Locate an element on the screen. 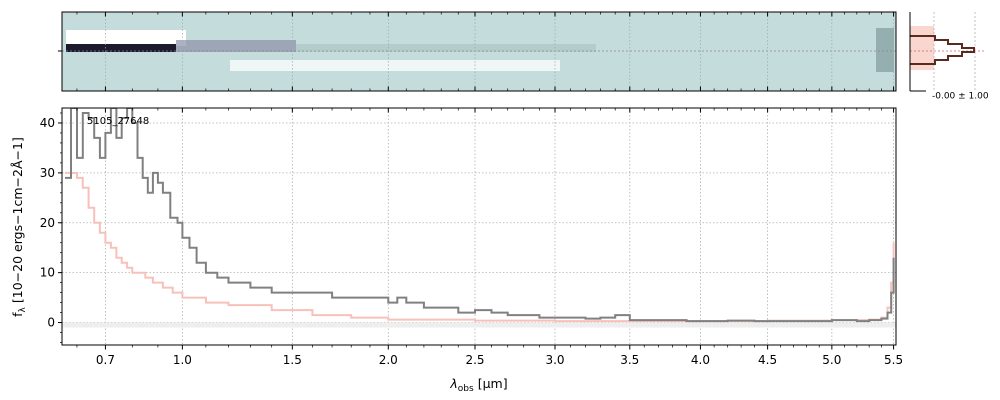 The image size is (1000, 400). x-tick-label: 3.5 is located at coordinates (629, 360).